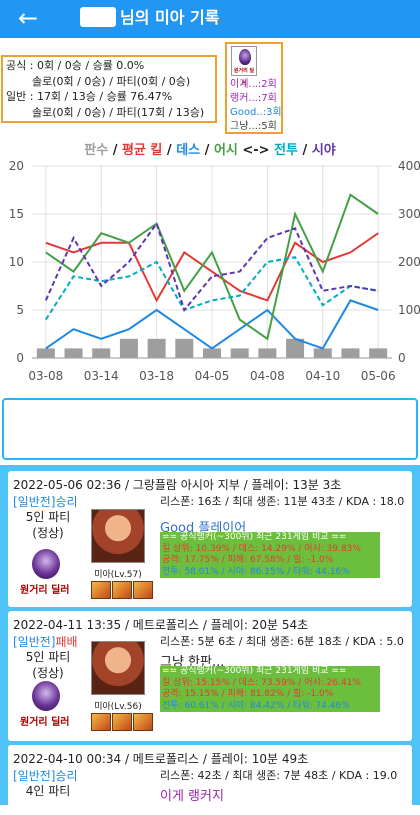  I want to click on tag-count-1: 이게...:2회, so click(253, 84).